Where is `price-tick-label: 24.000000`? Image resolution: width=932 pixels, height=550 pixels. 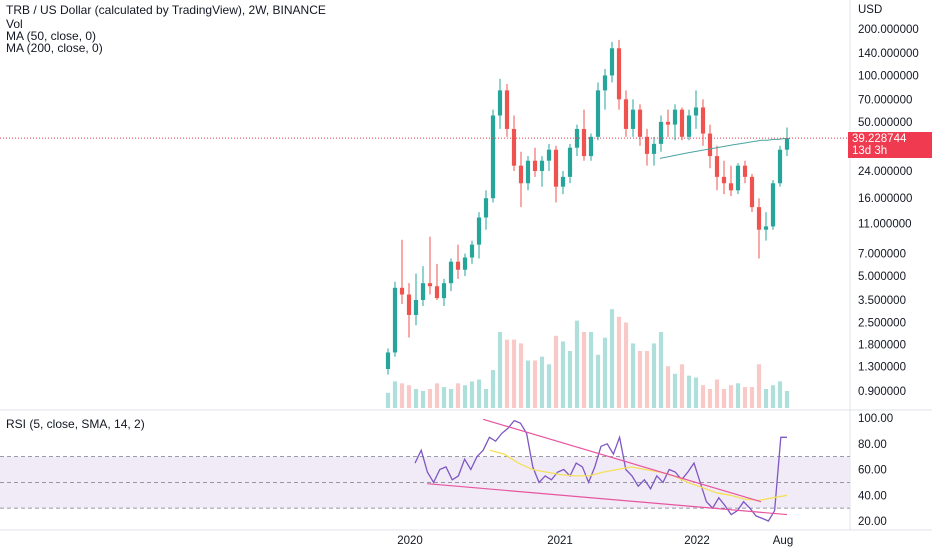 price-tick-label: 24.000000 is located at coordinates (885, 172).